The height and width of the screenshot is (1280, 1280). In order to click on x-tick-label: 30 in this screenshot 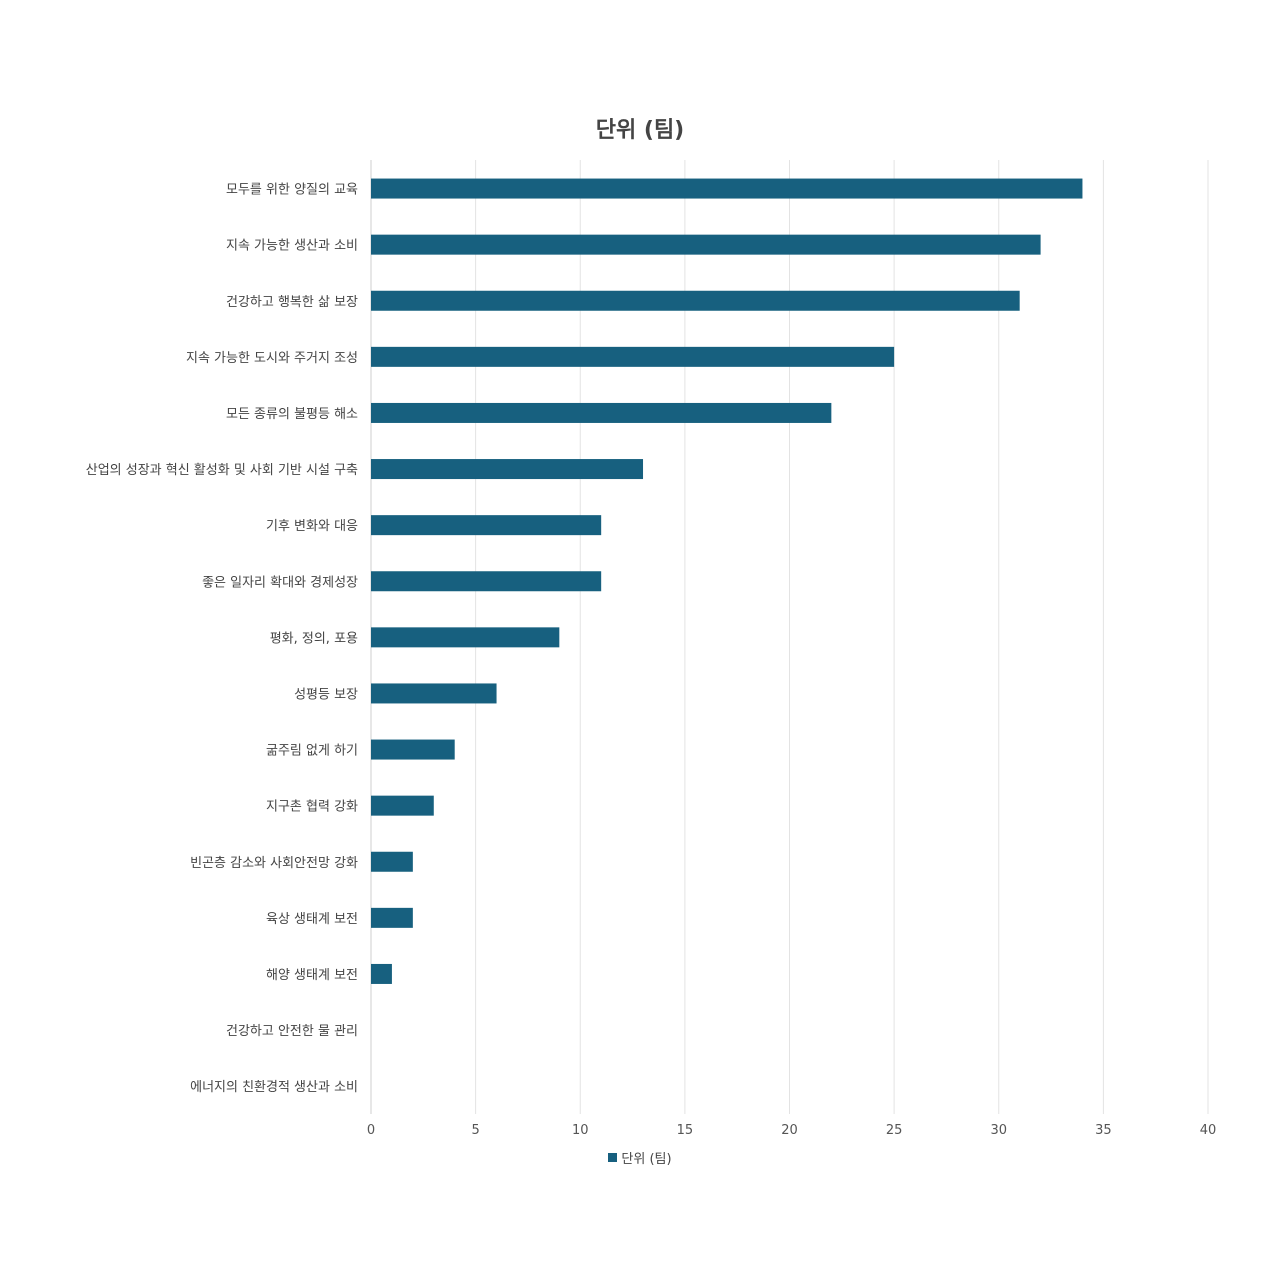, I will do `click(998, 1130)`.